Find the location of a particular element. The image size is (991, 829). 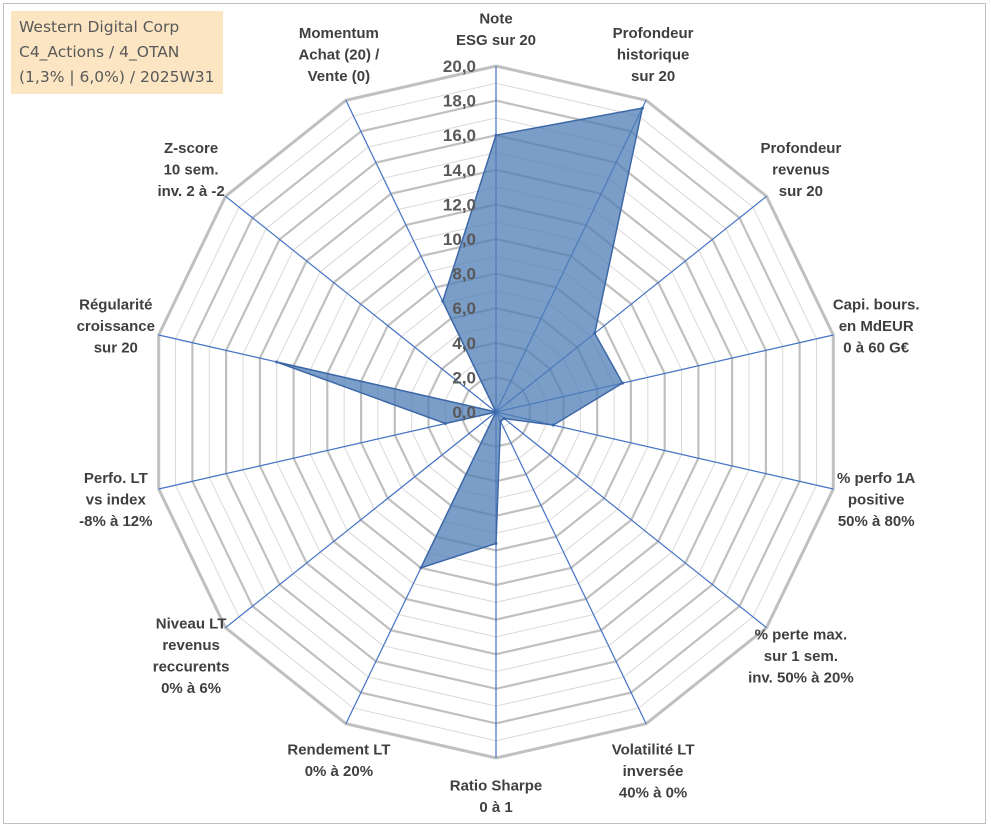

axis-label: Profondeur revenus sur 20 is located at coordinates (800, 170).